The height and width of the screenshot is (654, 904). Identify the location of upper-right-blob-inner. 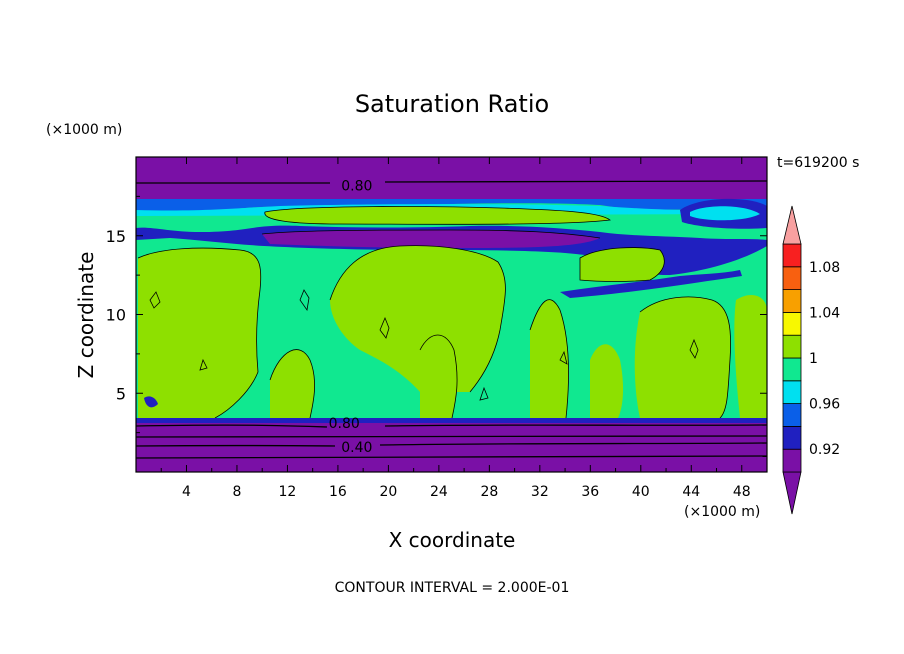
(725, 213).